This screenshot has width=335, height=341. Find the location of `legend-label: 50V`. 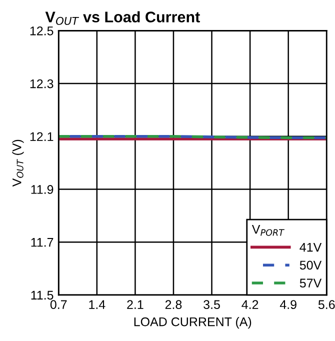

legend-label: 50V is located at coordinates (311, 265).